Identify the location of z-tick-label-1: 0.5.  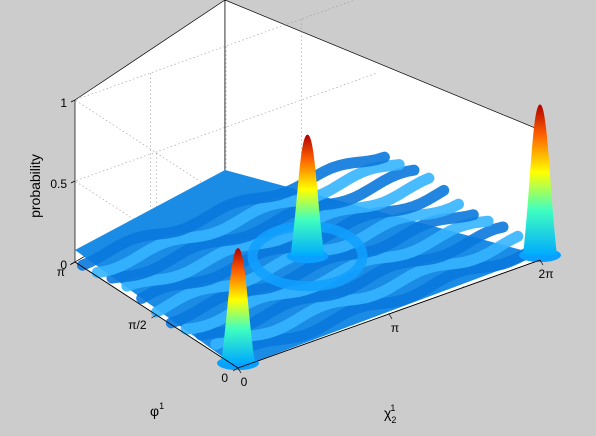
(58, 184).